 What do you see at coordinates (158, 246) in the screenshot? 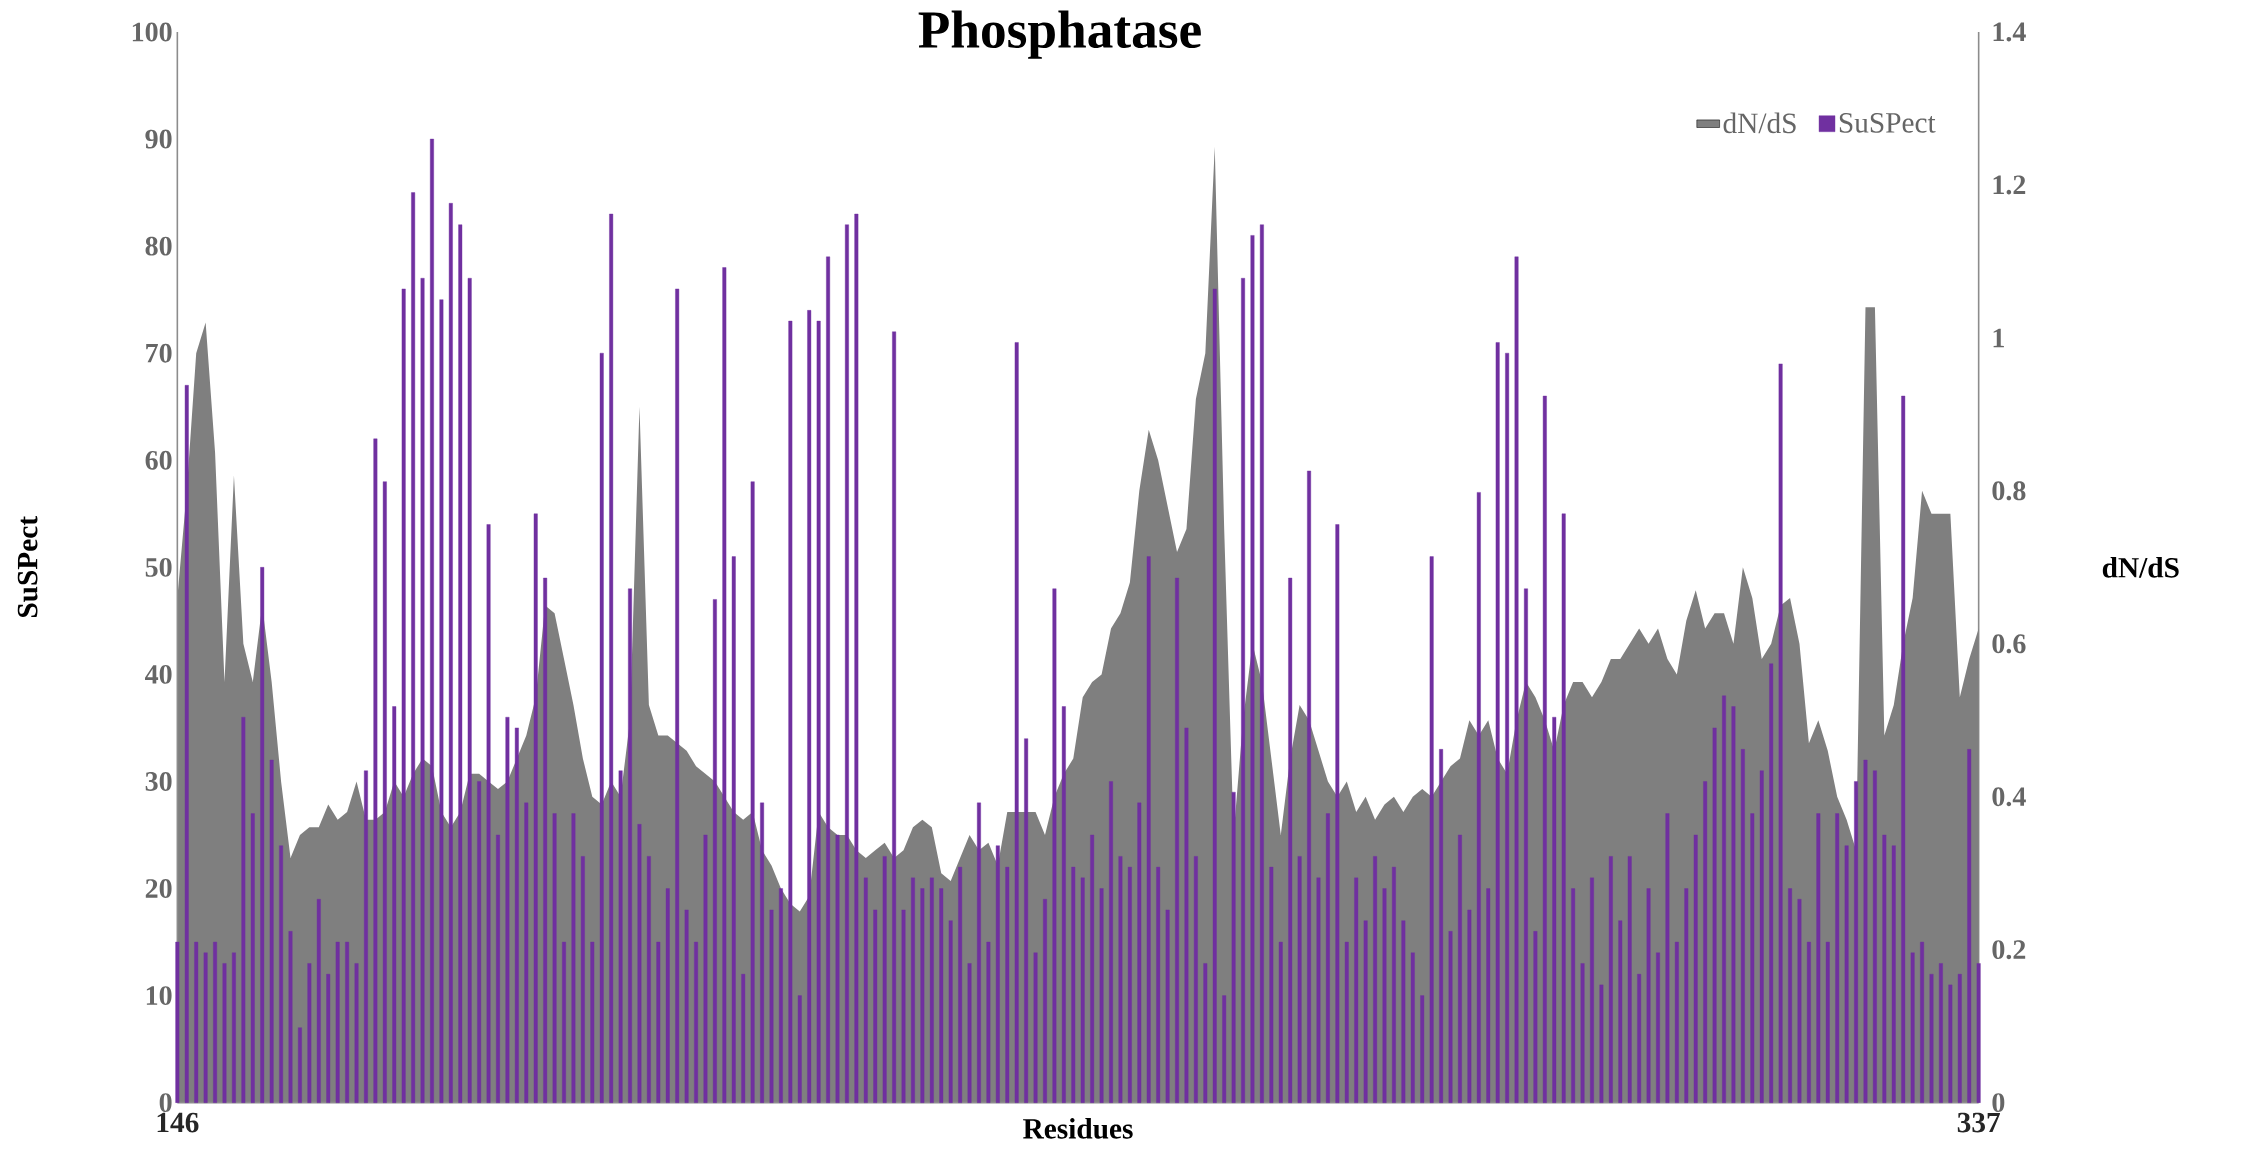
I see `y-tick-label: 80` at bounding box center [158, 246].